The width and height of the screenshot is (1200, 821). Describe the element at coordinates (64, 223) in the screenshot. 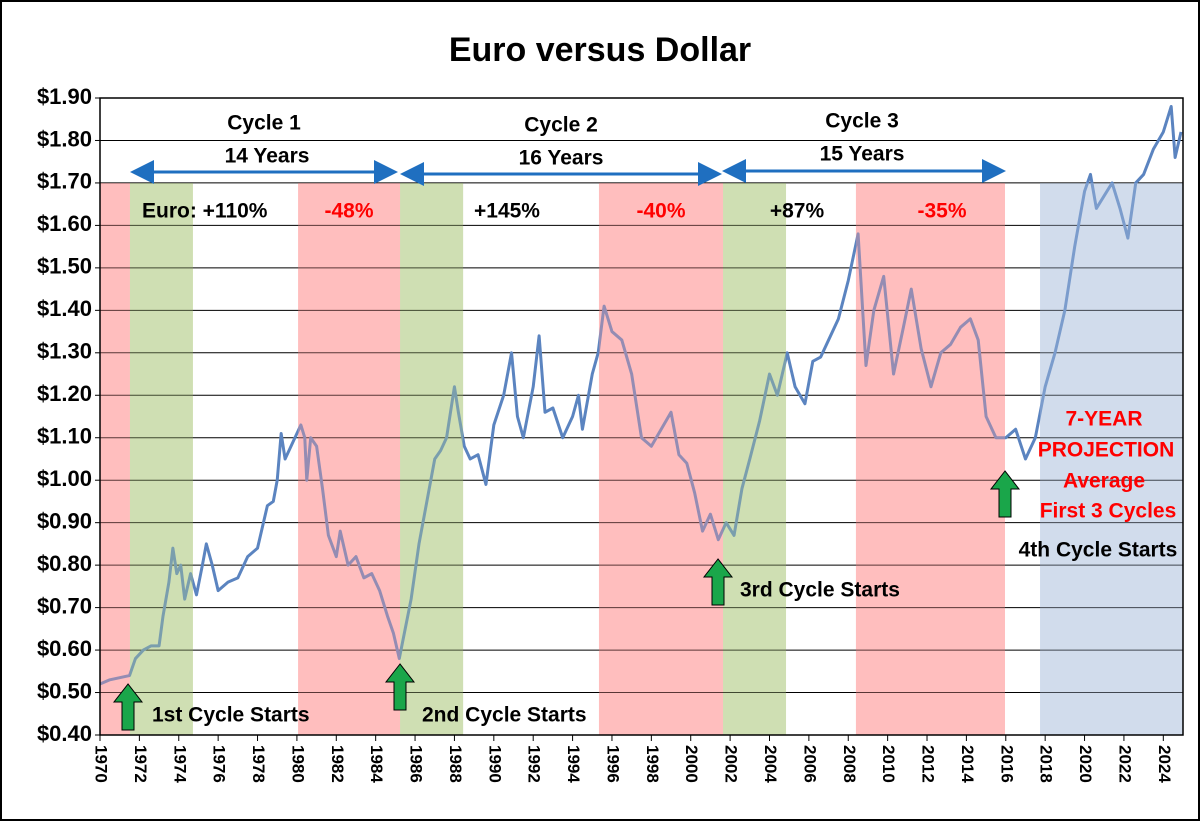

I see `y-tick-label: $1.60` at that location.